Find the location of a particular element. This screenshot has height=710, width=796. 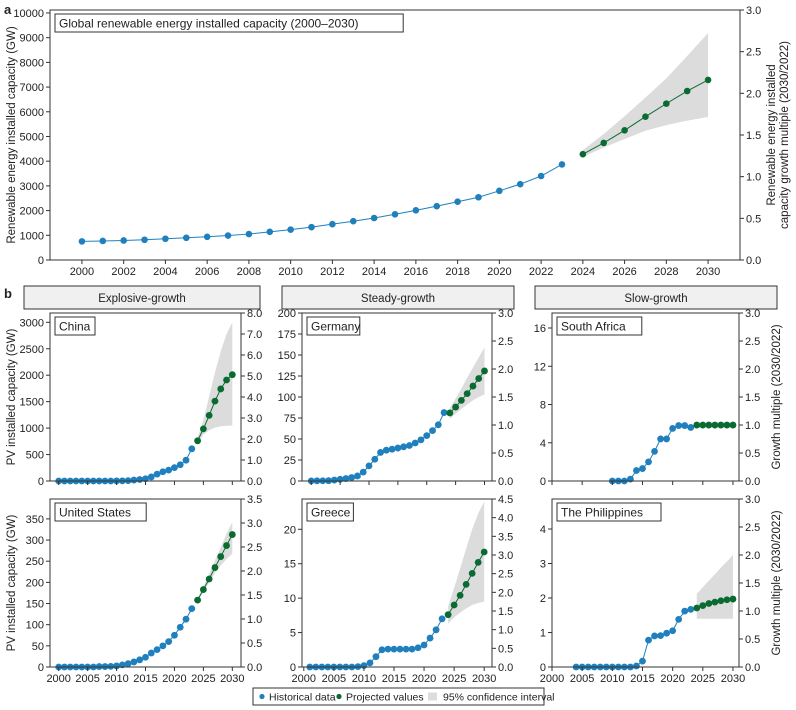

legend-ci-label: 95% confidence interval is located at coordinates (499, 698).